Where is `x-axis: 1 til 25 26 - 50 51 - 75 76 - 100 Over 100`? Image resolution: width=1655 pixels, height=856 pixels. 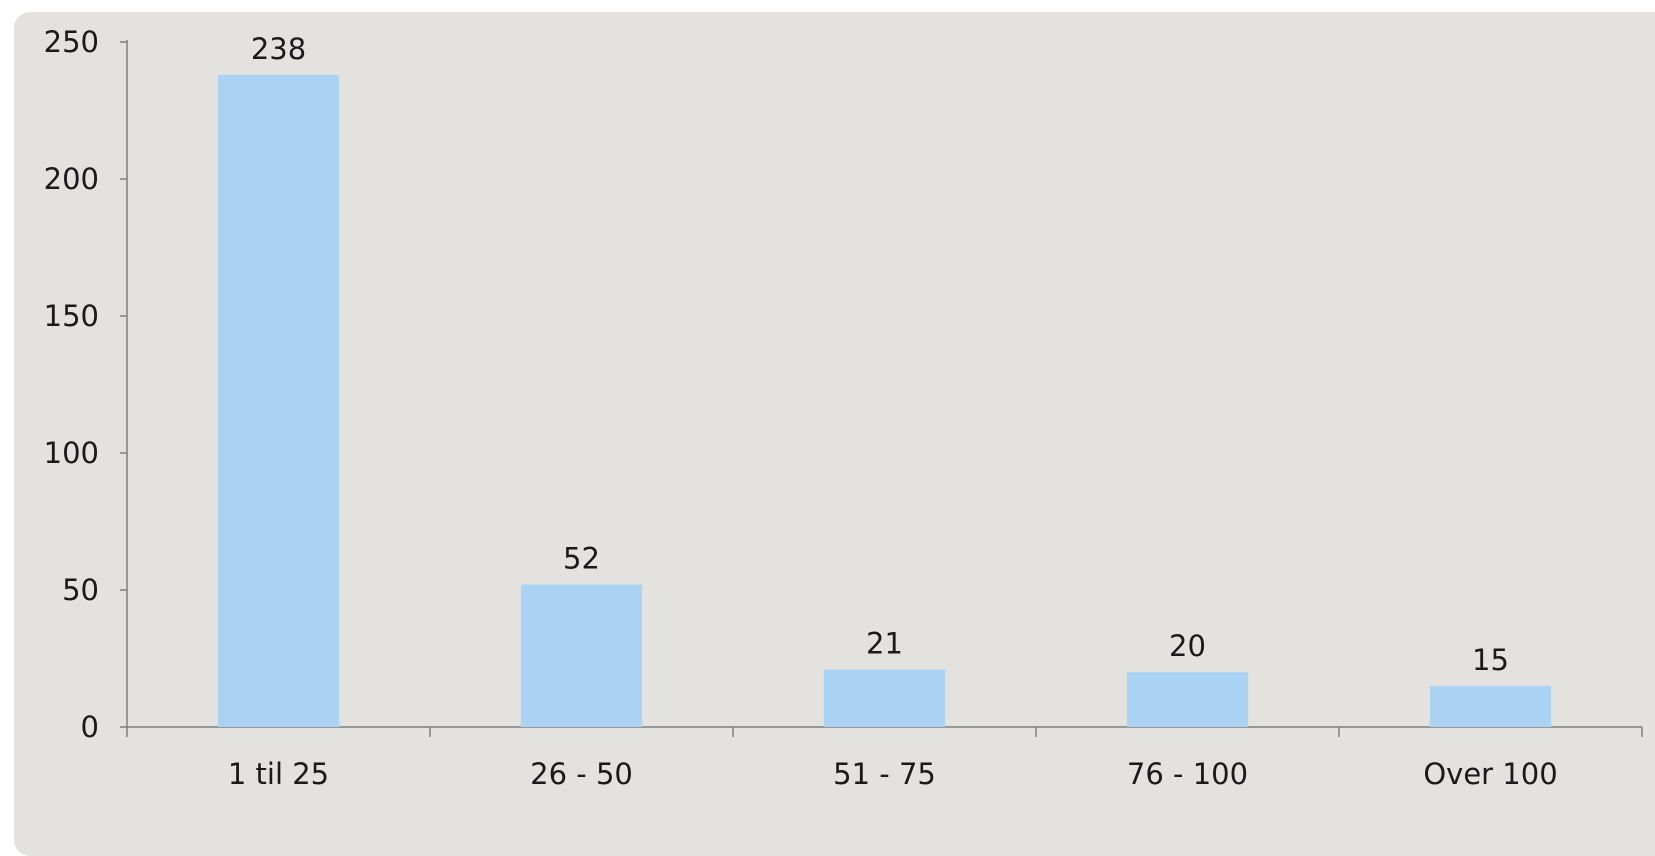
x-axis: 1 til 25 26 - 50 51 - 75 76 - 100 Over 100 is located at coordinates (884, 758).